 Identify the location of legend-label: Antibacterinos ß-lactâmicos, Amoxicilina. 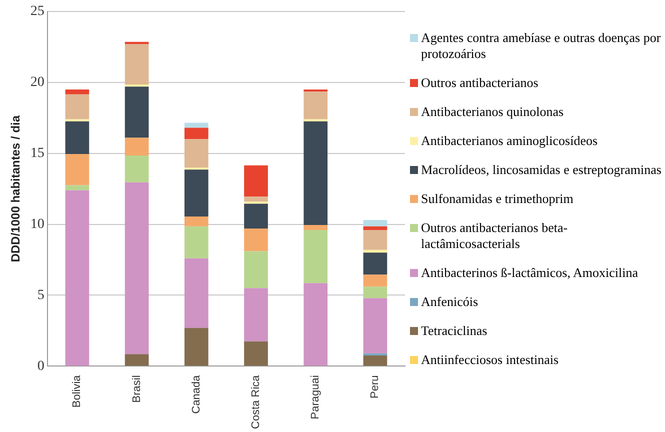
(529, 273).